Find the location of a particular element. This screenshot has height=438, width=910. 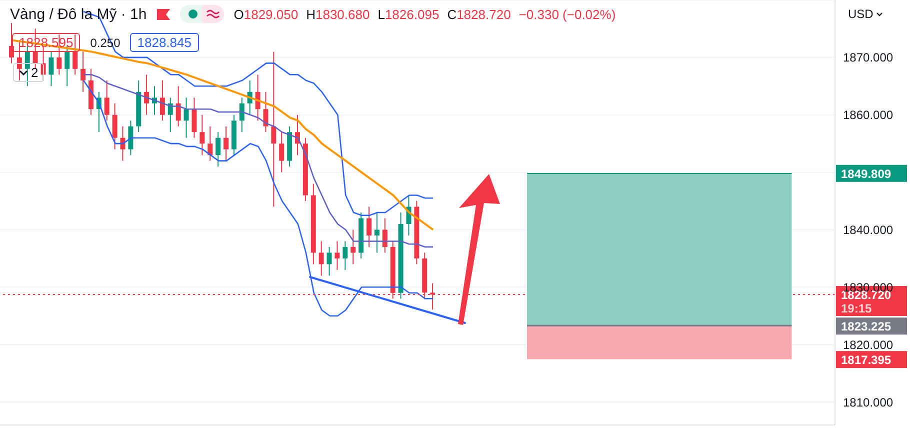

y-tick-label: 1870.000 is located at coordinates (868, 57).